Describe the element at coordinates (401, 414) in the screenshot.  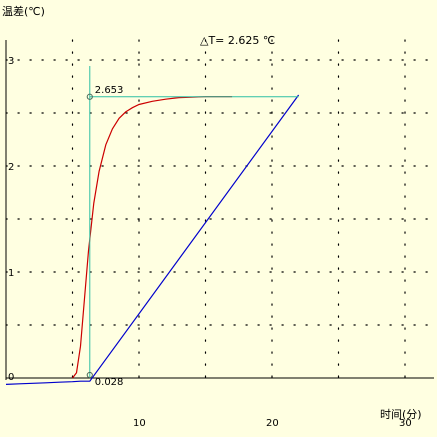
I see `x-axis-title: 时间(分)` at that location.